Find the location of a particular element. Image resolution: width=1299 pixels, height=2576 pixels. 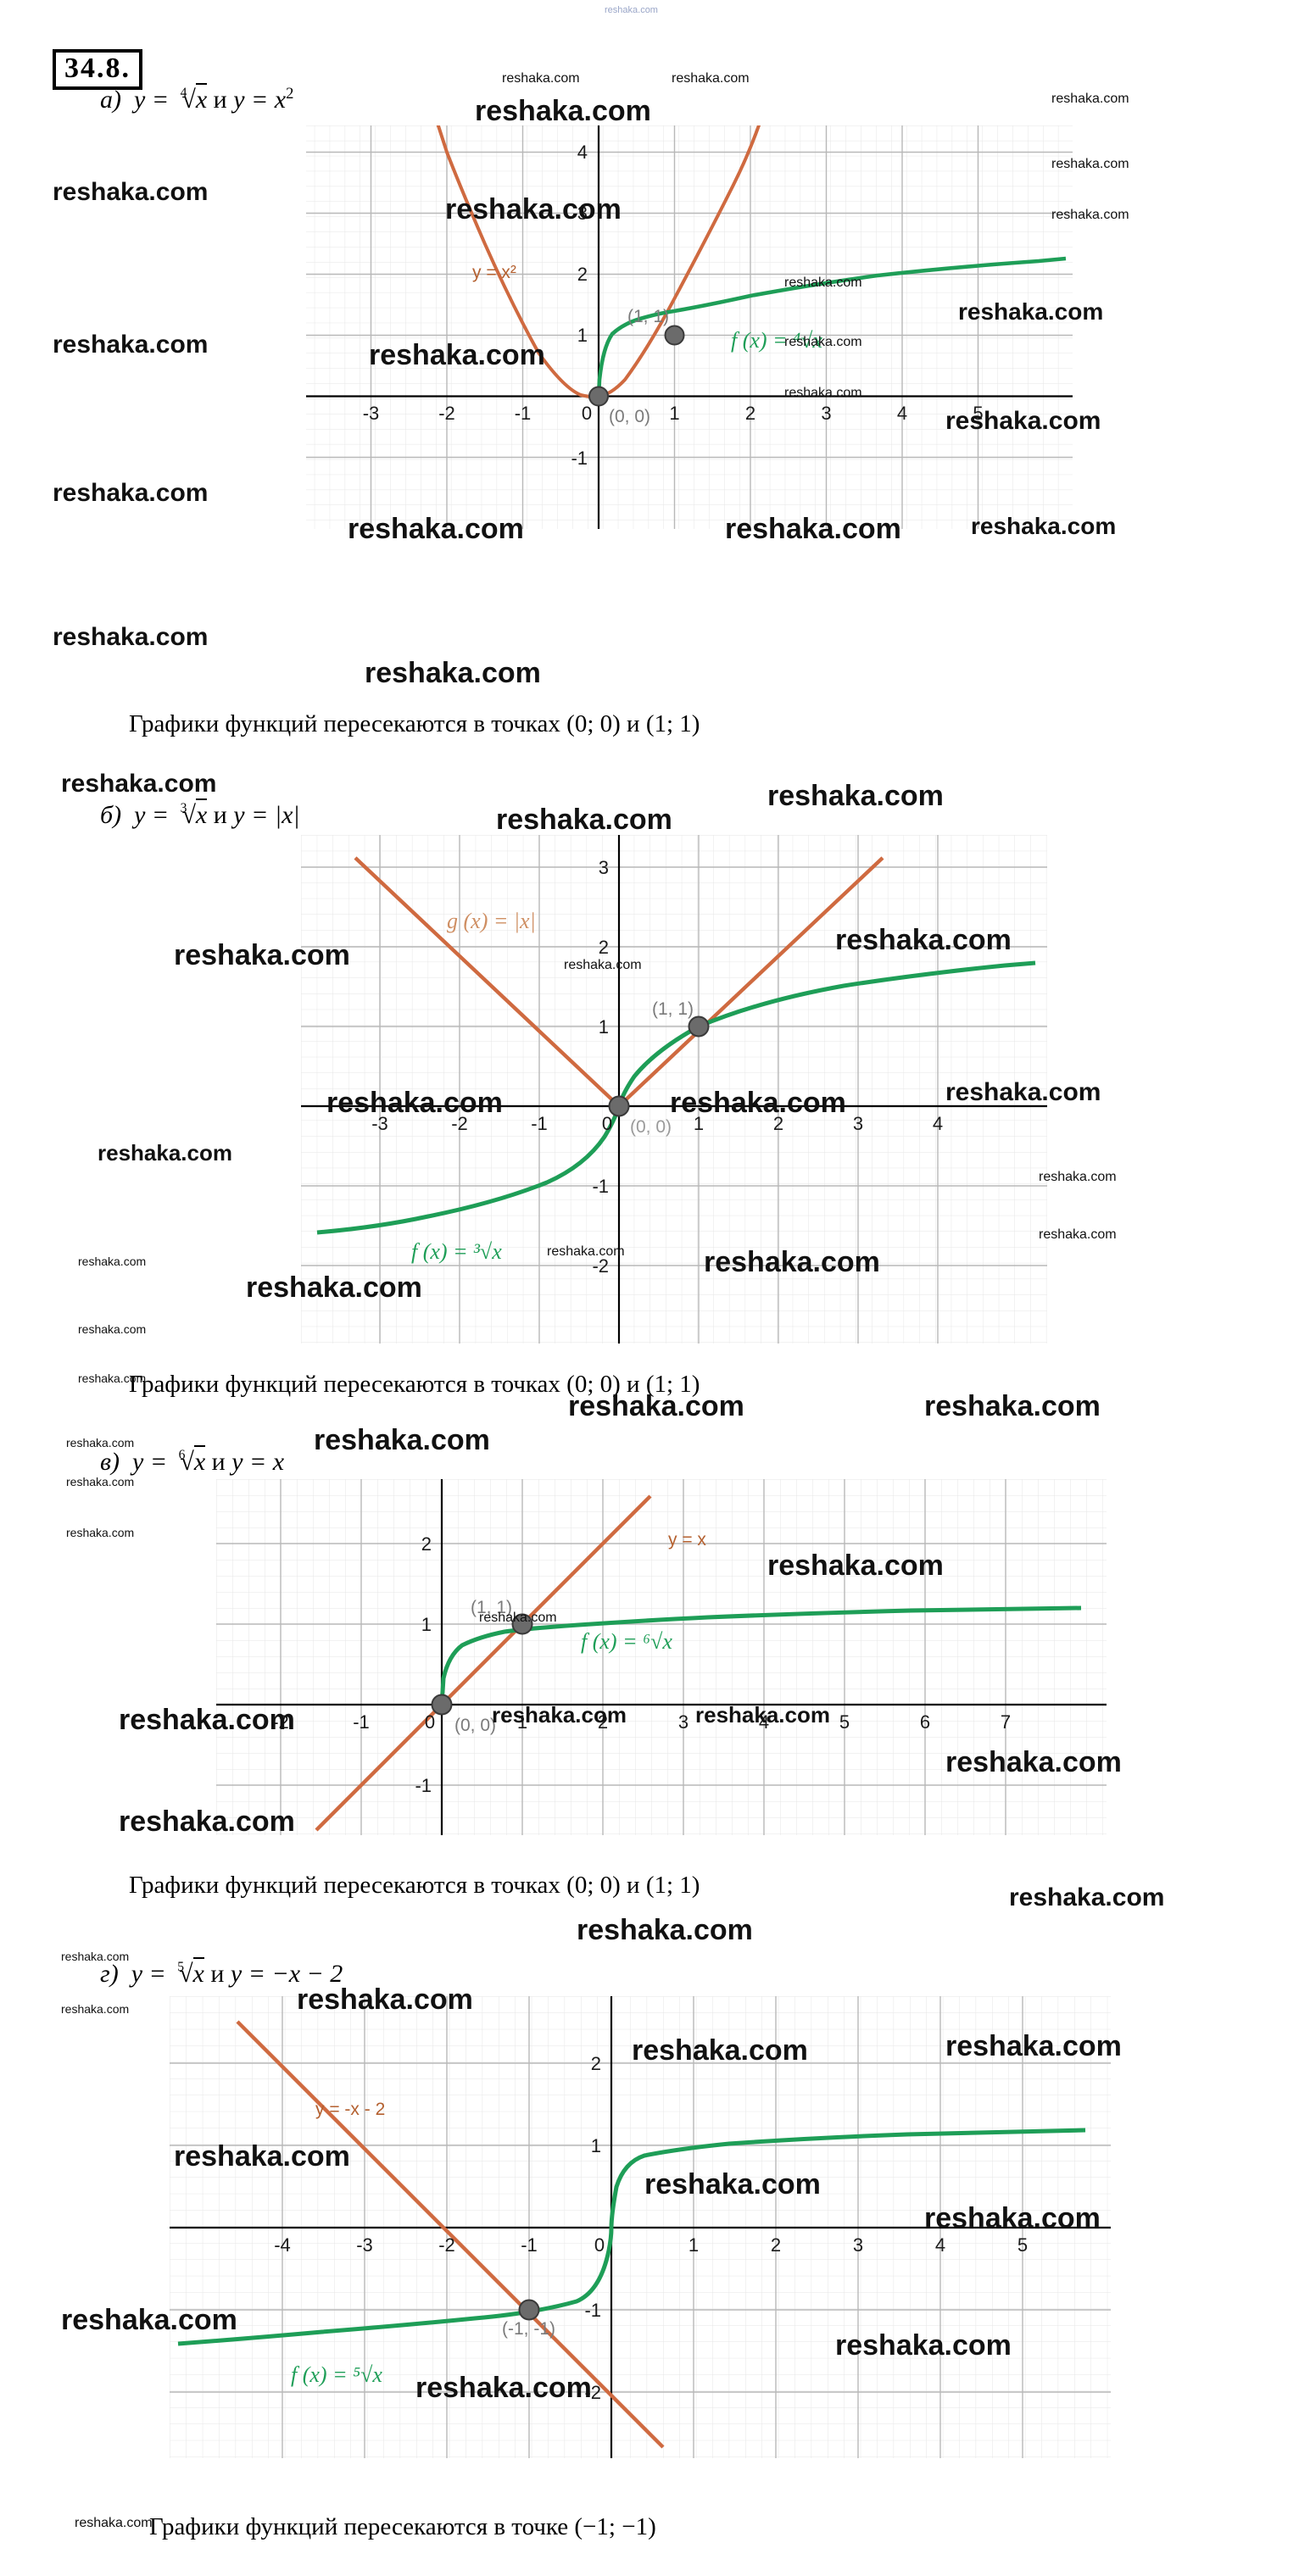

point-a-one-one is located at coordinates (674, 335).